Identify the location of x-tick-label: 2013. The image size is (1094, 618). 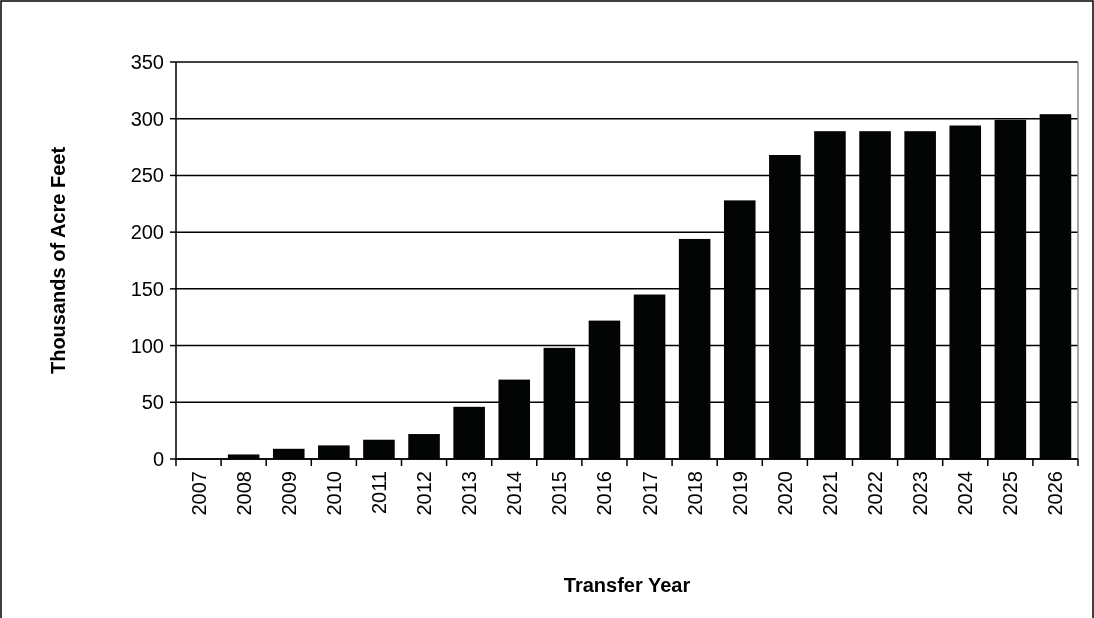
(469, 493).